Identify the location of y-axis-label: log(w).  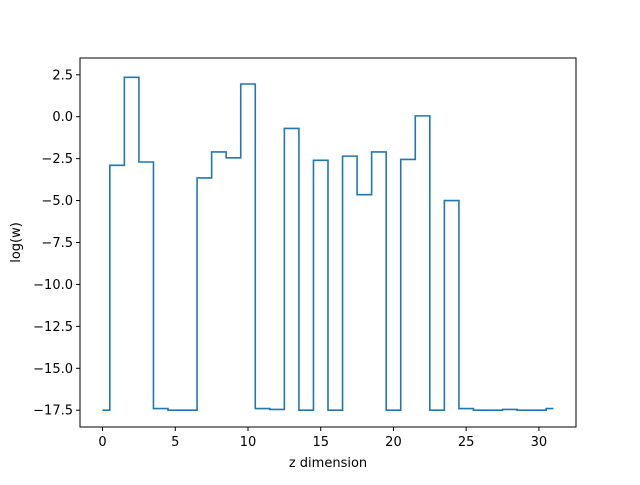
(16, 242).